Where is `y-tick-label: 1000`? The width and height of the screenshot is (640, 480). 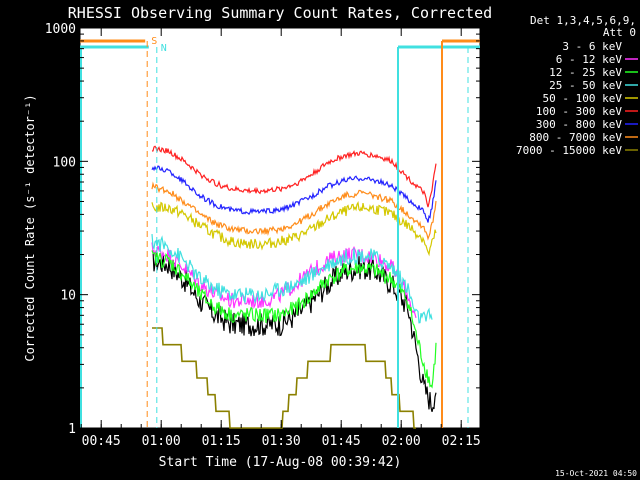 y-tick-label: 1000 is located at coordinates (60, 29).